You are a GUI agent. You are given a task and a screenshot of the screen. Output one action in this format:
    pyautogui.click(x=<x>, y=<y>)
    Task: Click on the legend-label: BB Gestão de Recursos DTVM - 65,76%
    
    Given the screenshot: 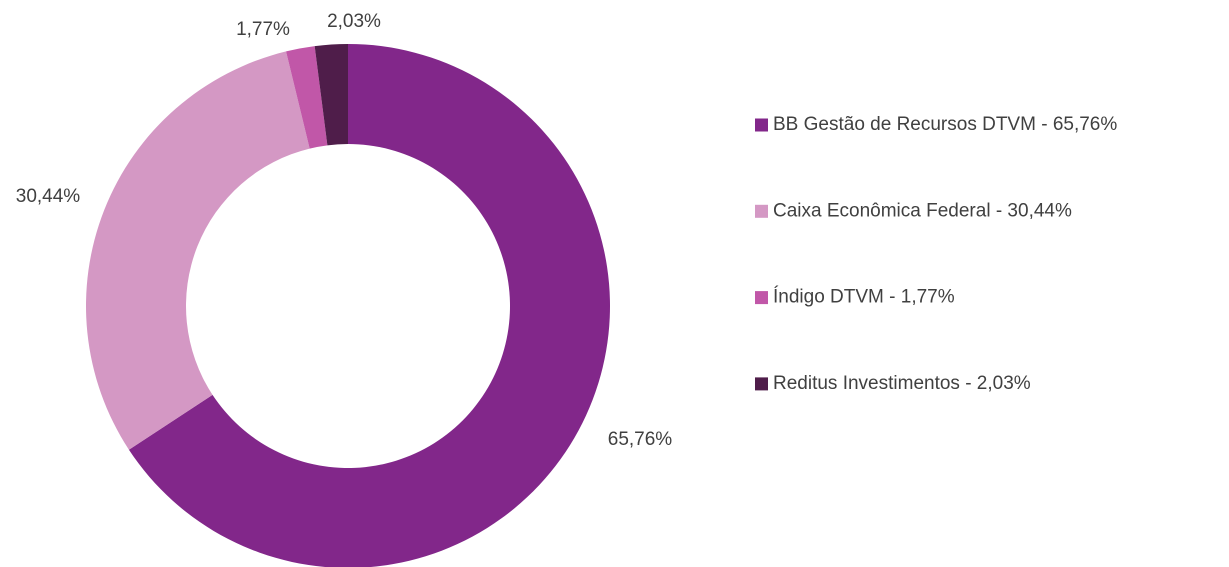 What is the action you would take?
    pyautogui.click(x=945, y=124)
    